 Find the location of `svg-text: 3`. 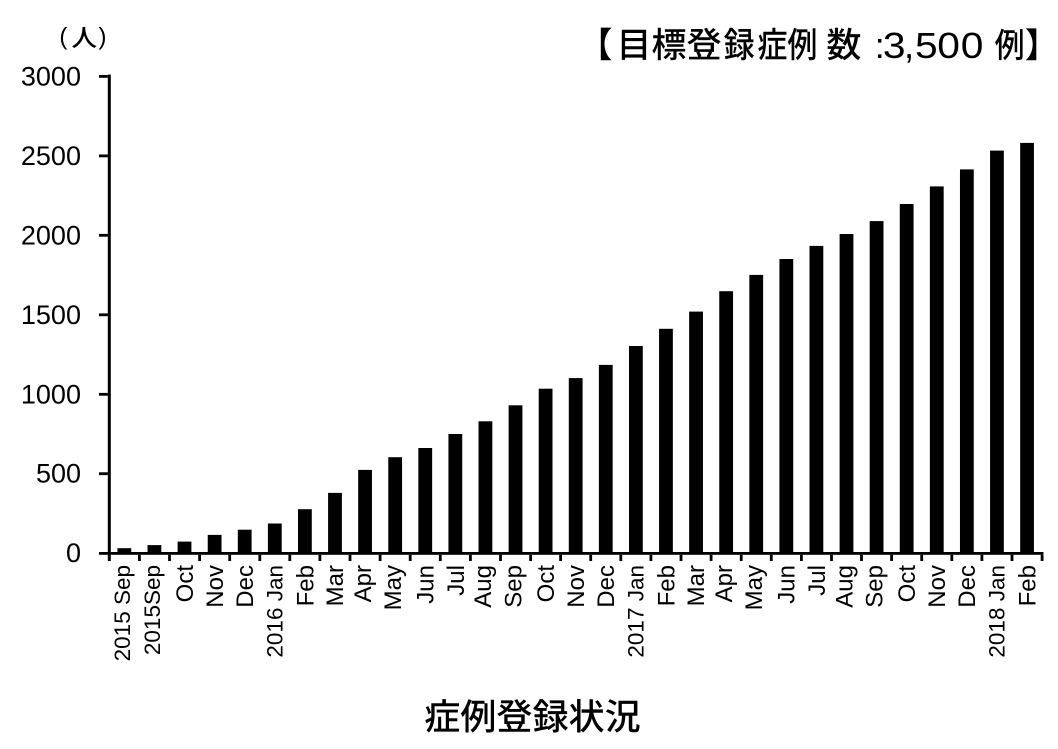

svg-text: 3 is located at coordinates (894, 45).